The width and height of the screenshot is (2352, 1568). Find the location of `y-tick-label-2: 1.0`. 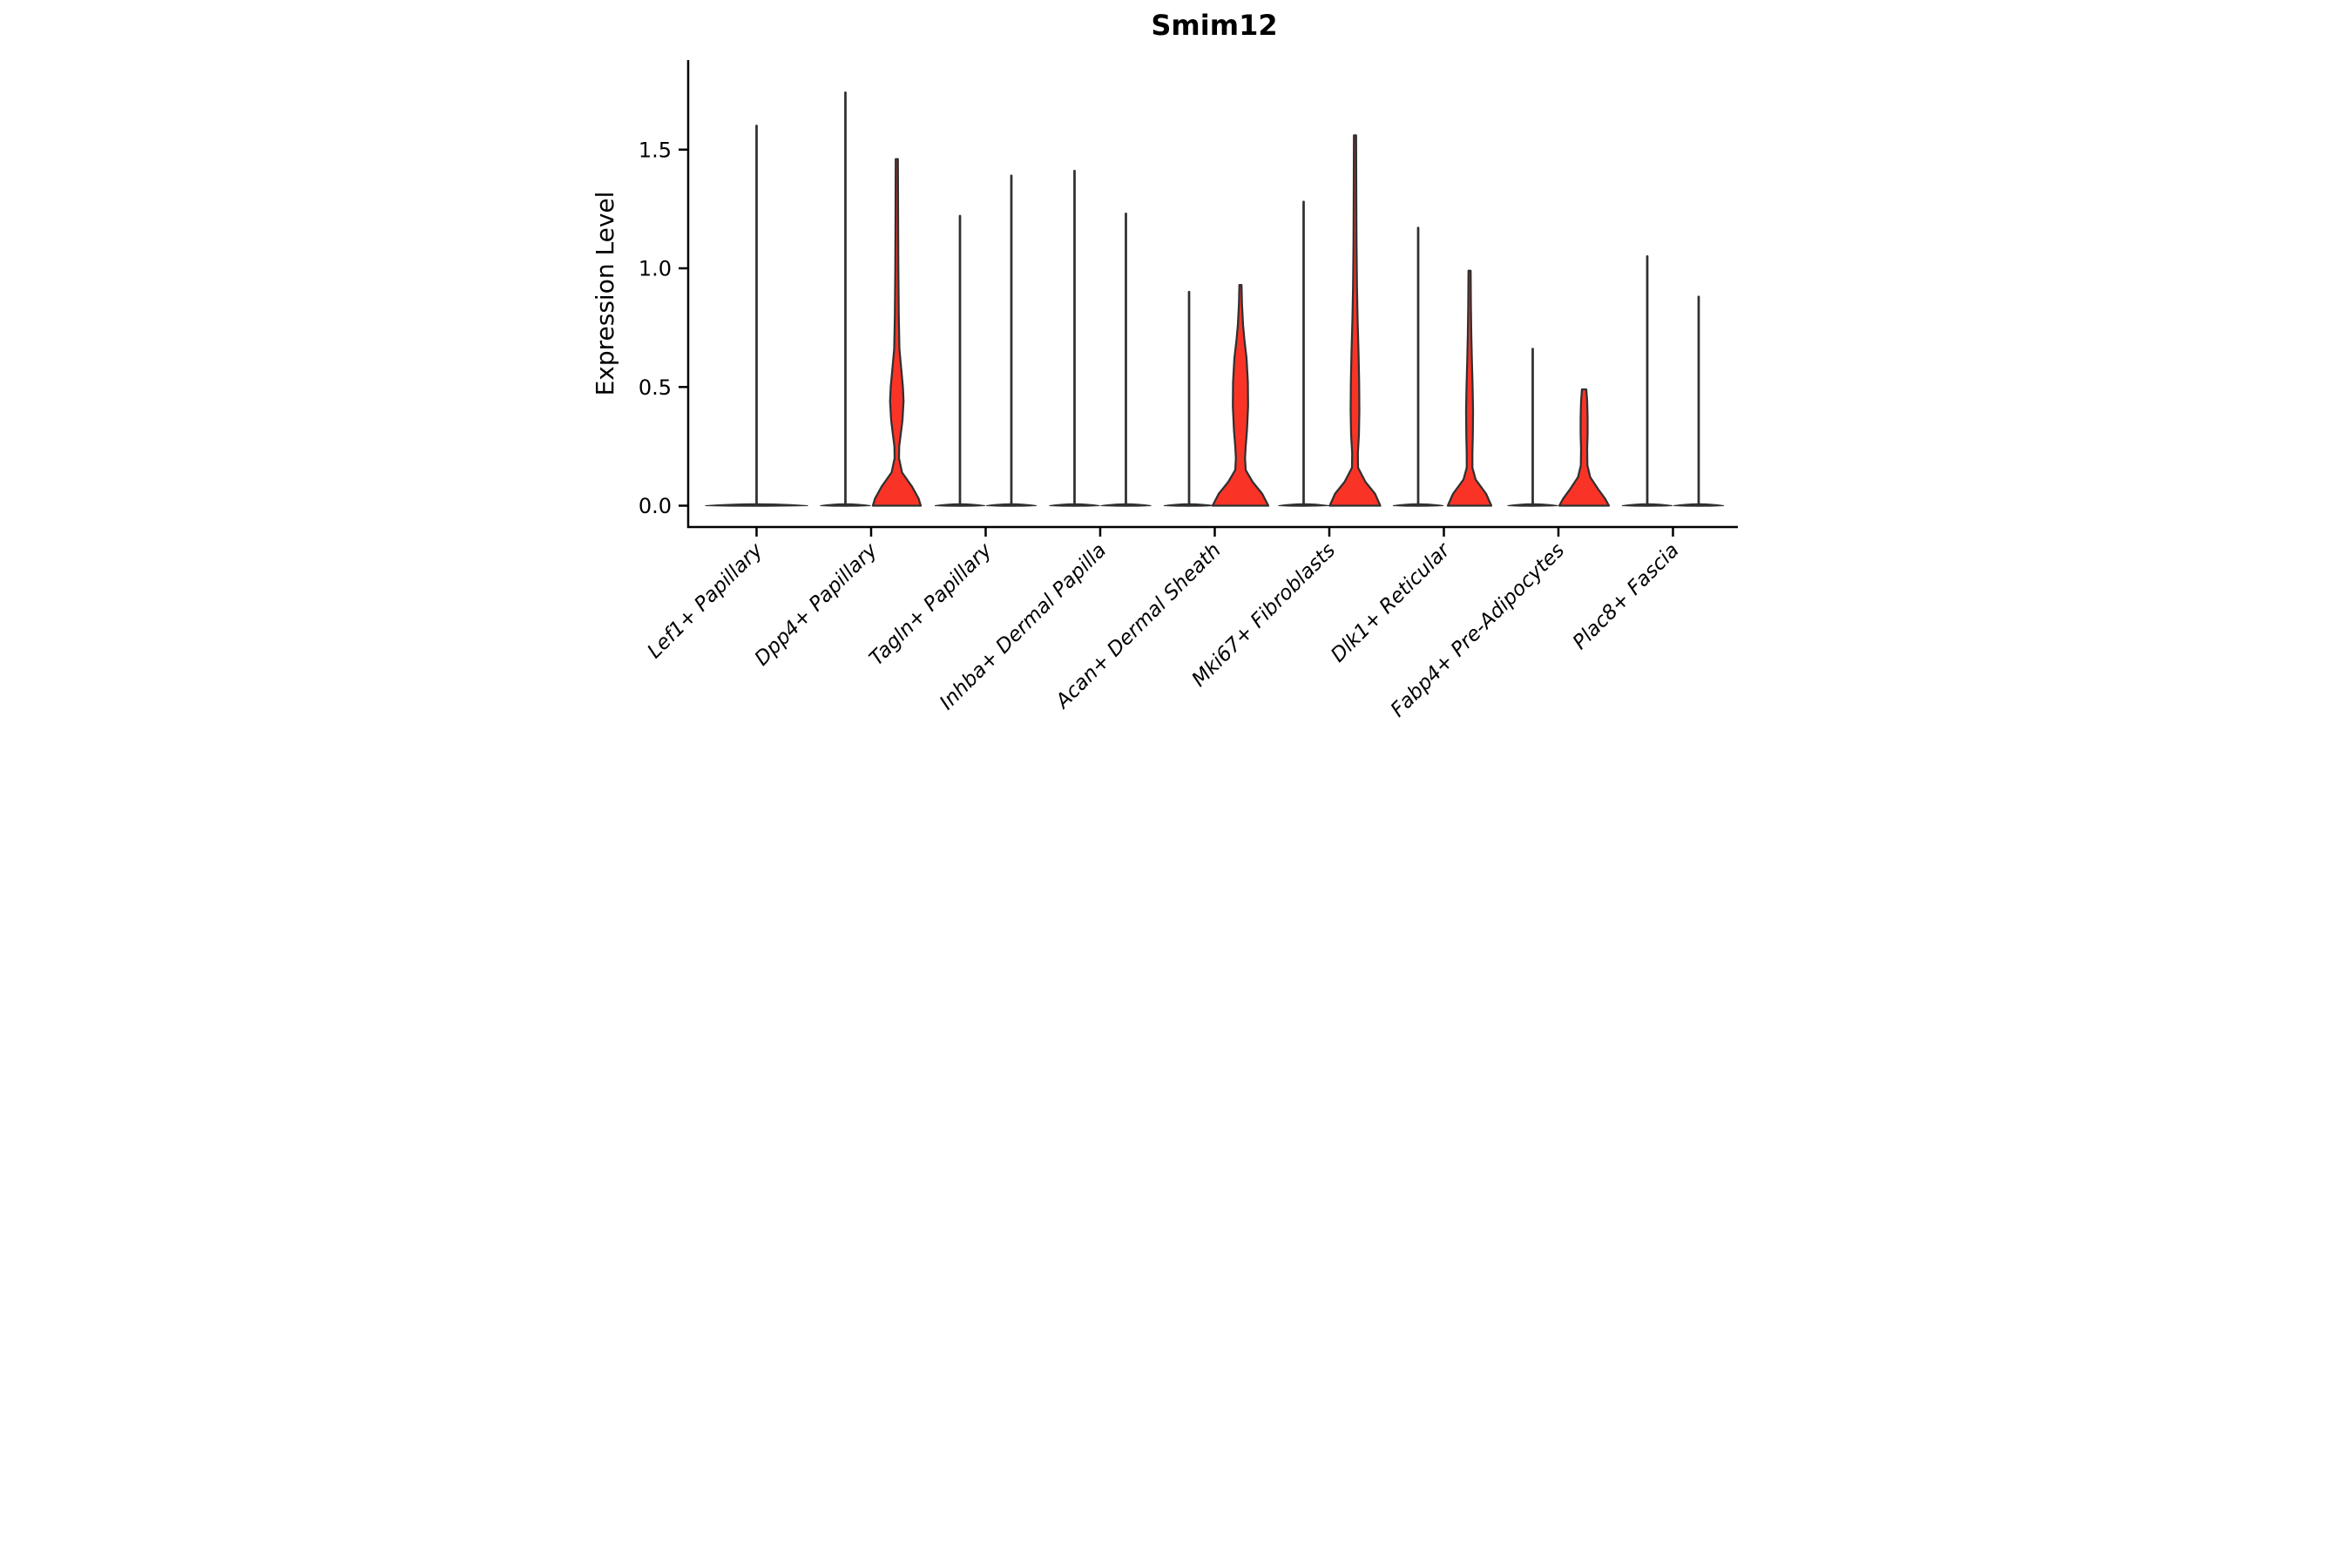

y-tick-label-2: 1.0 is located at coordinates (655, 269).